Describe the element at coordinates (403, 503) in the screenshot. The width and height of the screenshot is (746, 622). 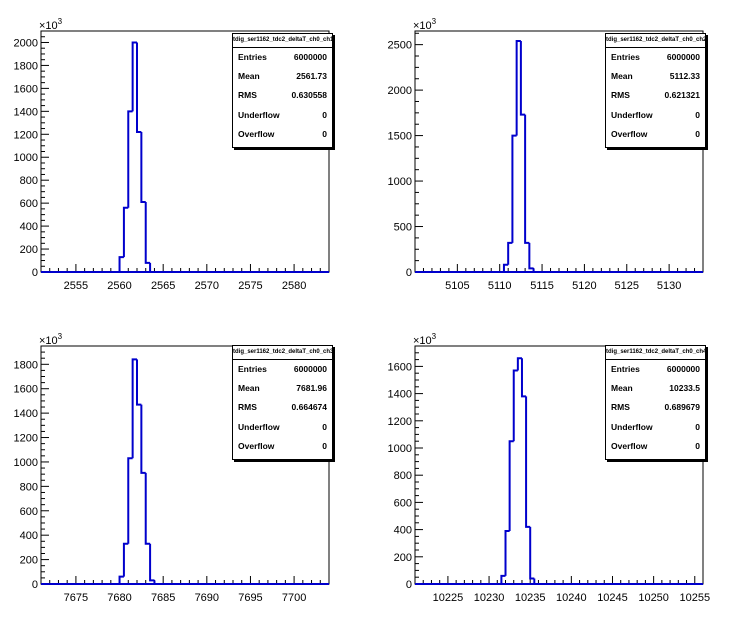
I see `y-tick-label: 600` at that location.